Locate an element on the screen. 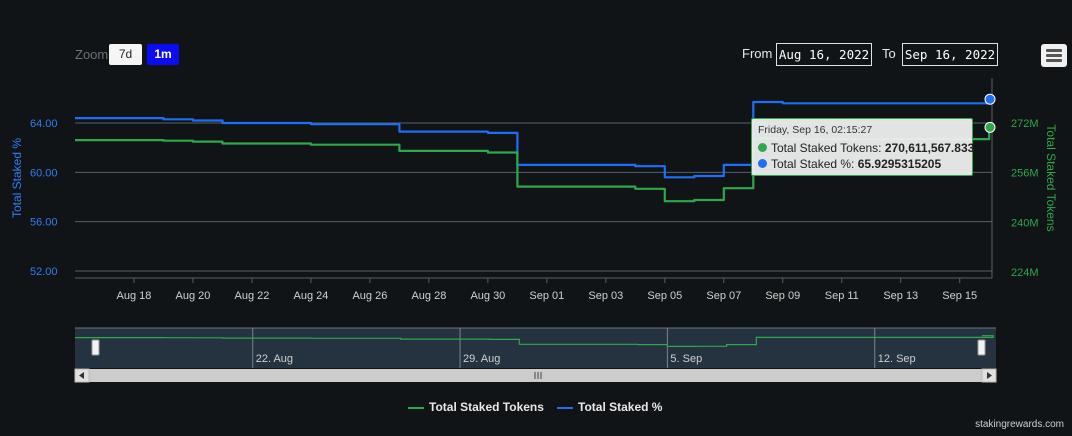  x-tick-label: Aug 28 is located at coordinates (428, 296).